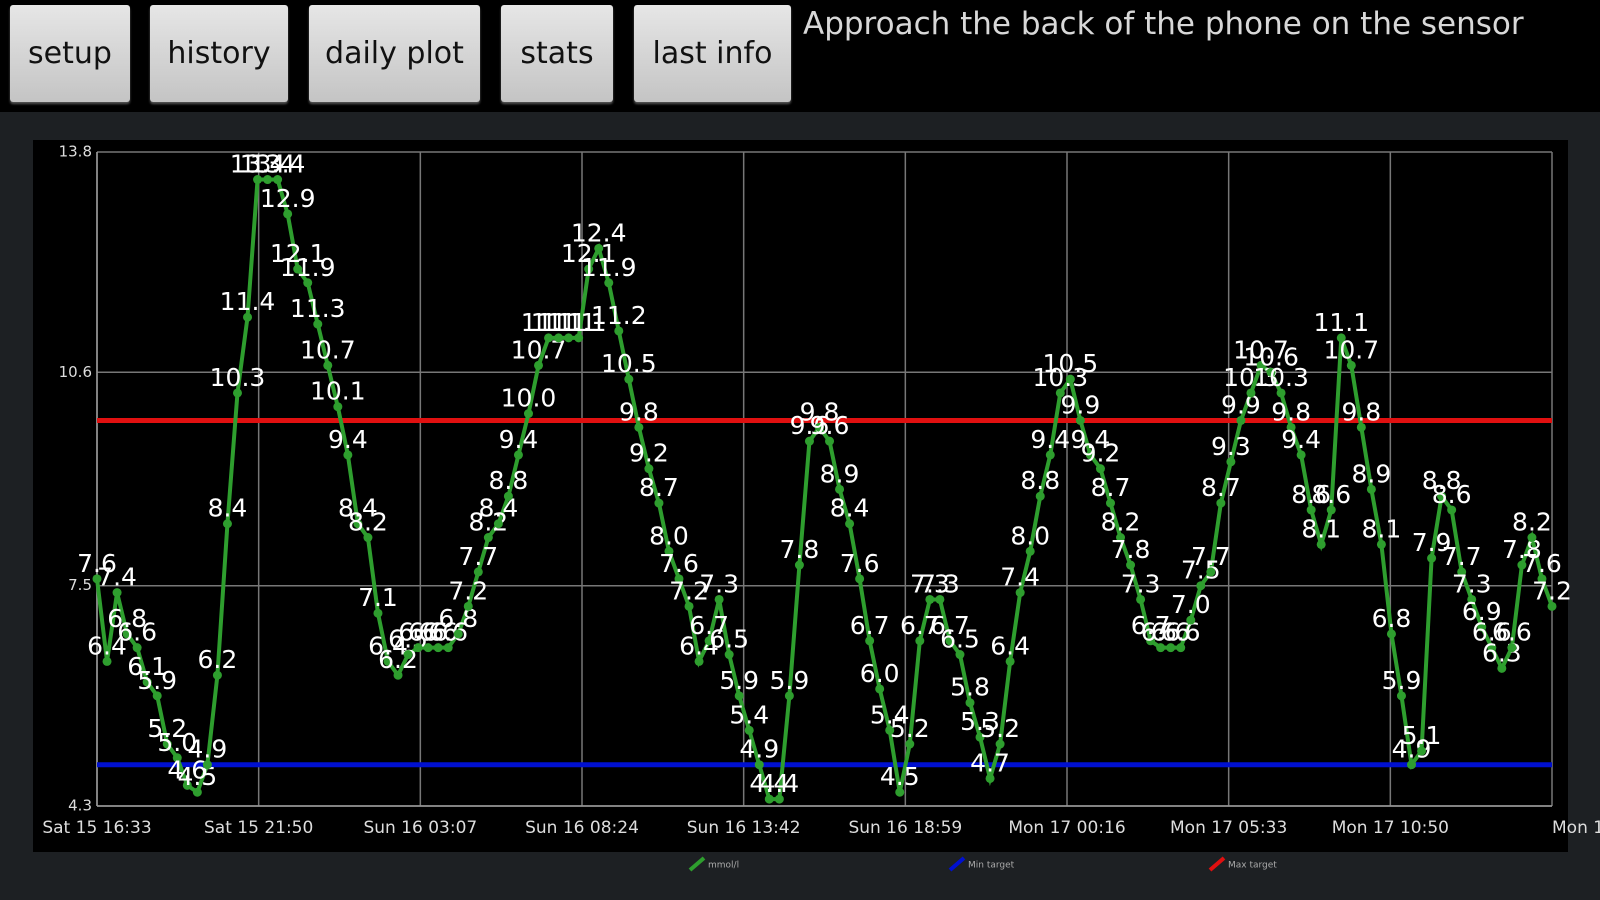  Describe the element at coordinates (729, 639) in the screenshot. I see `data-label: 6.5` at that location.